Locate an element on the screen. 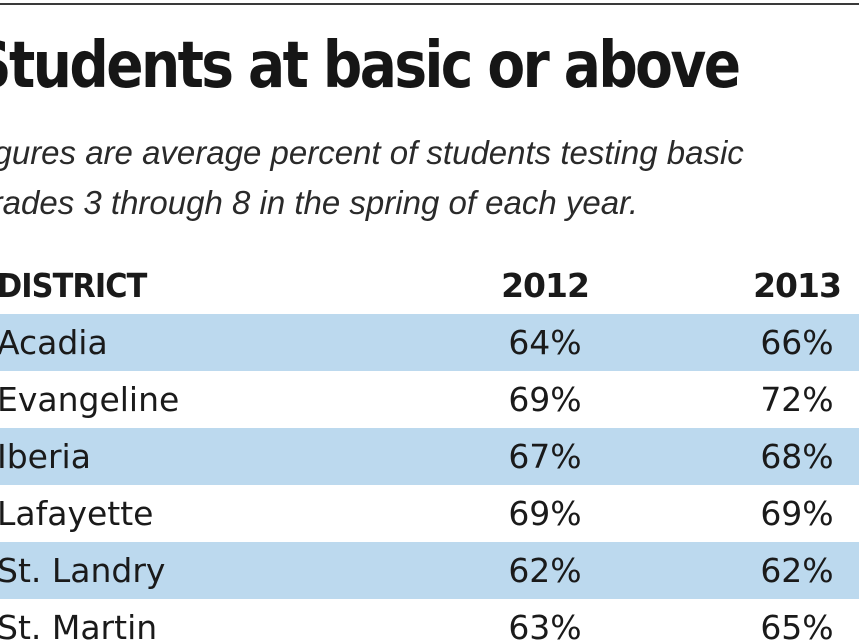 This screenshot has height=644, width=859. column-header-2012: 2012 is located at coordinates (545, 285).